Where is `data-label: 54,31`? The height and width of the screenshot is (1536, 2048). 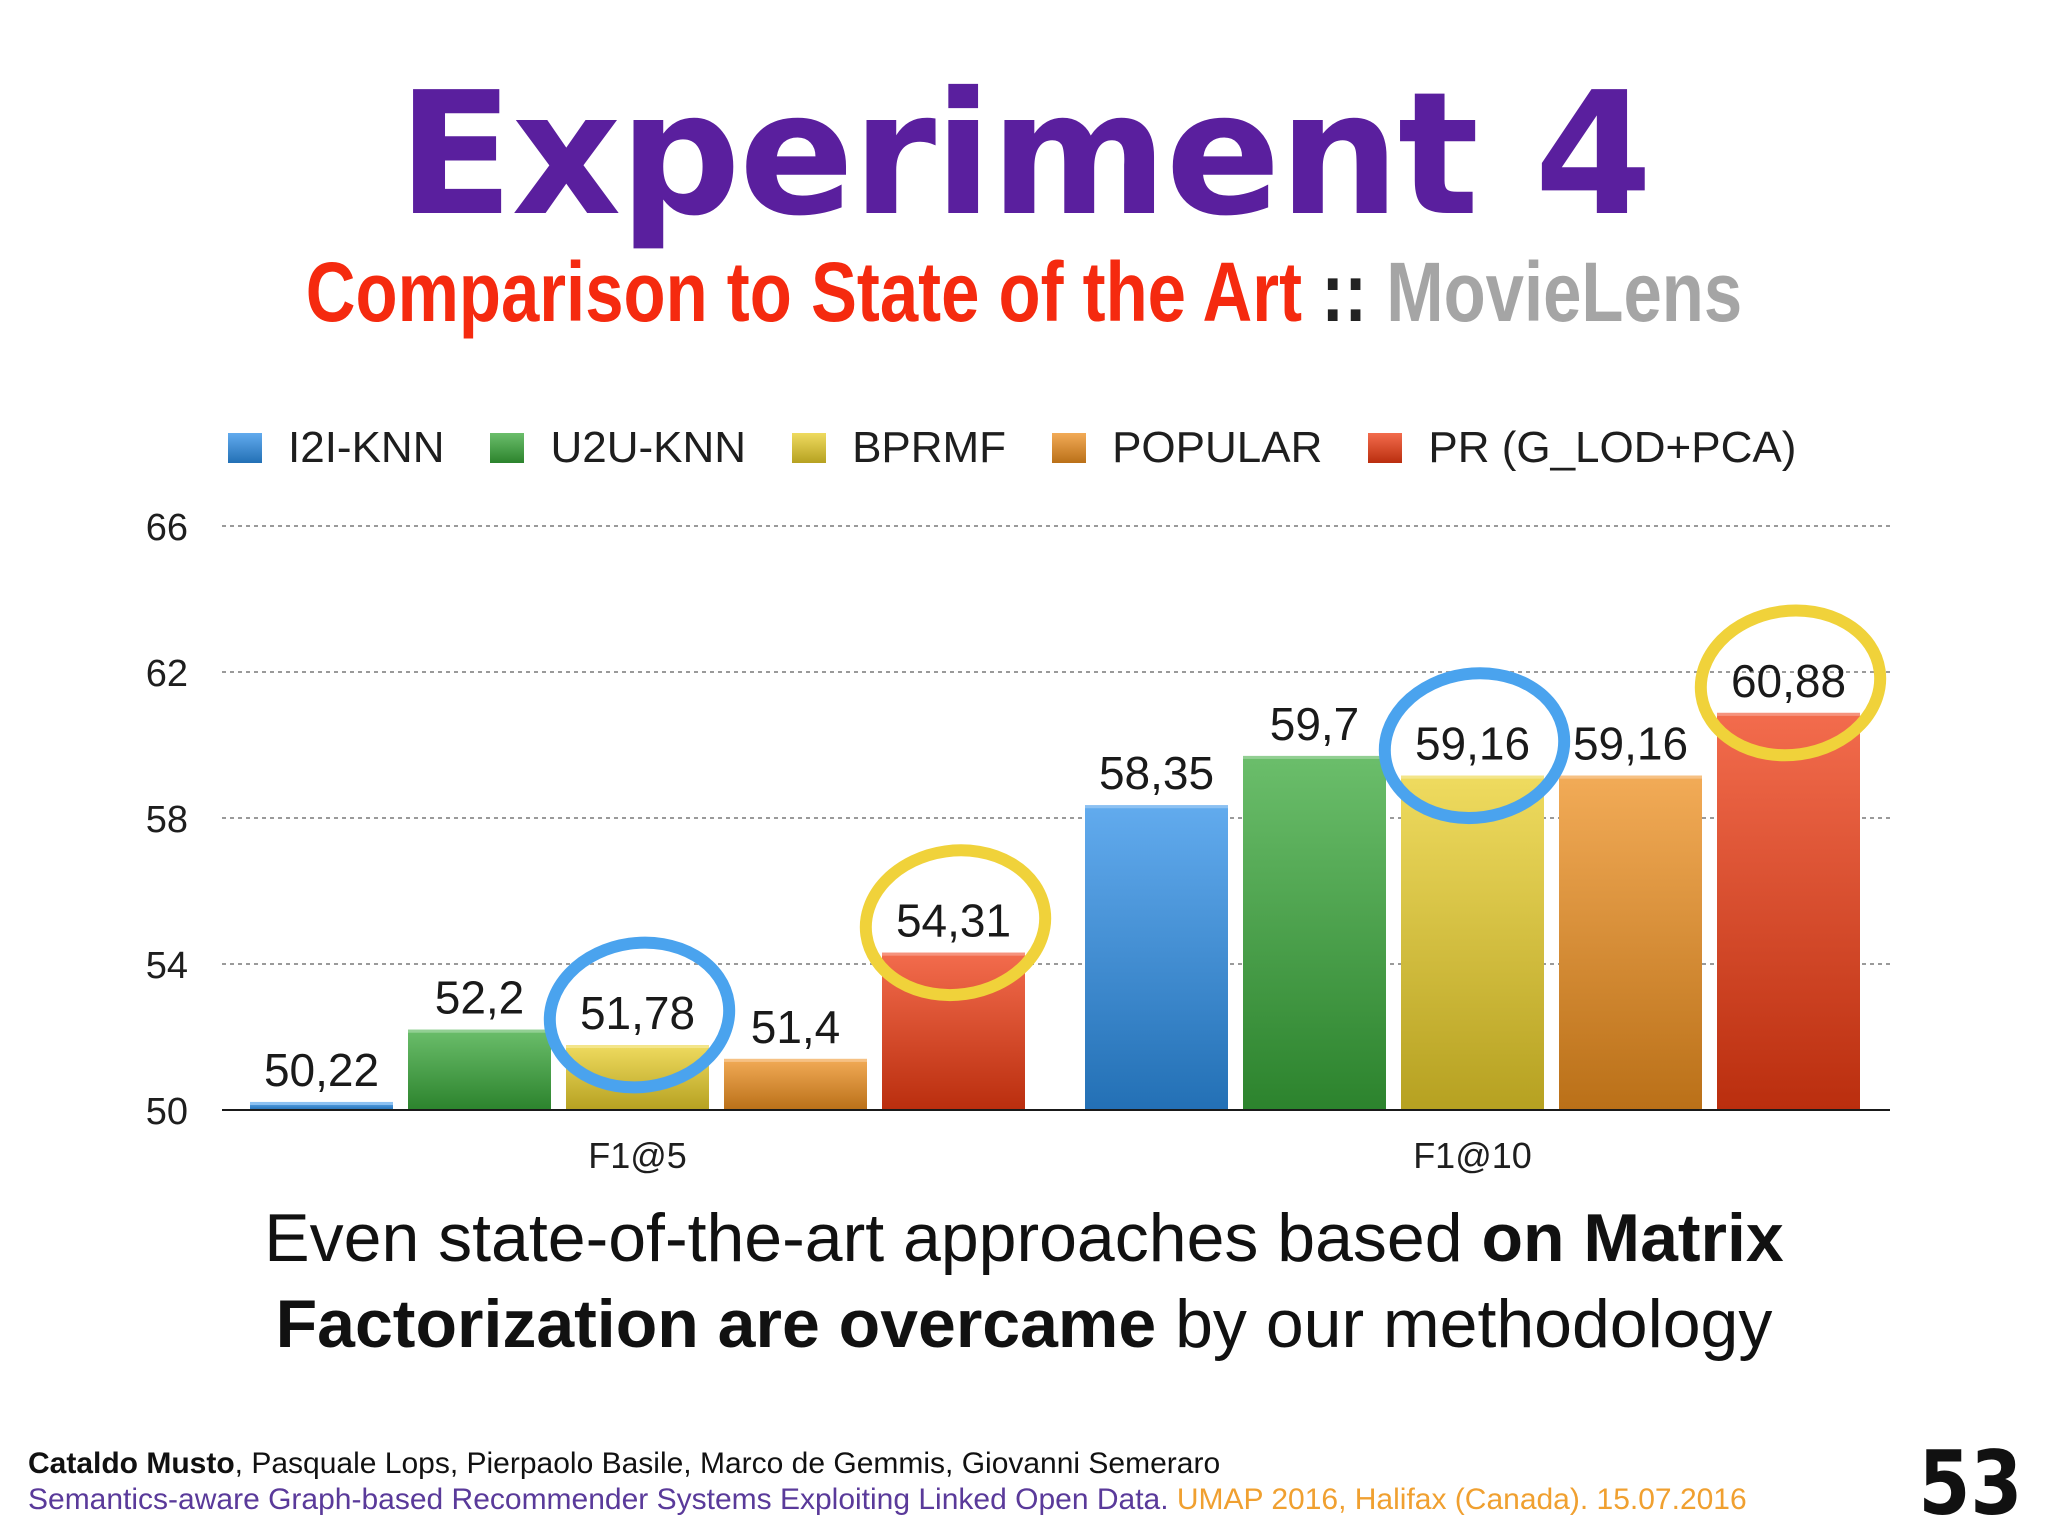 data-label: 54,31 is located at coordinates (953, 921).